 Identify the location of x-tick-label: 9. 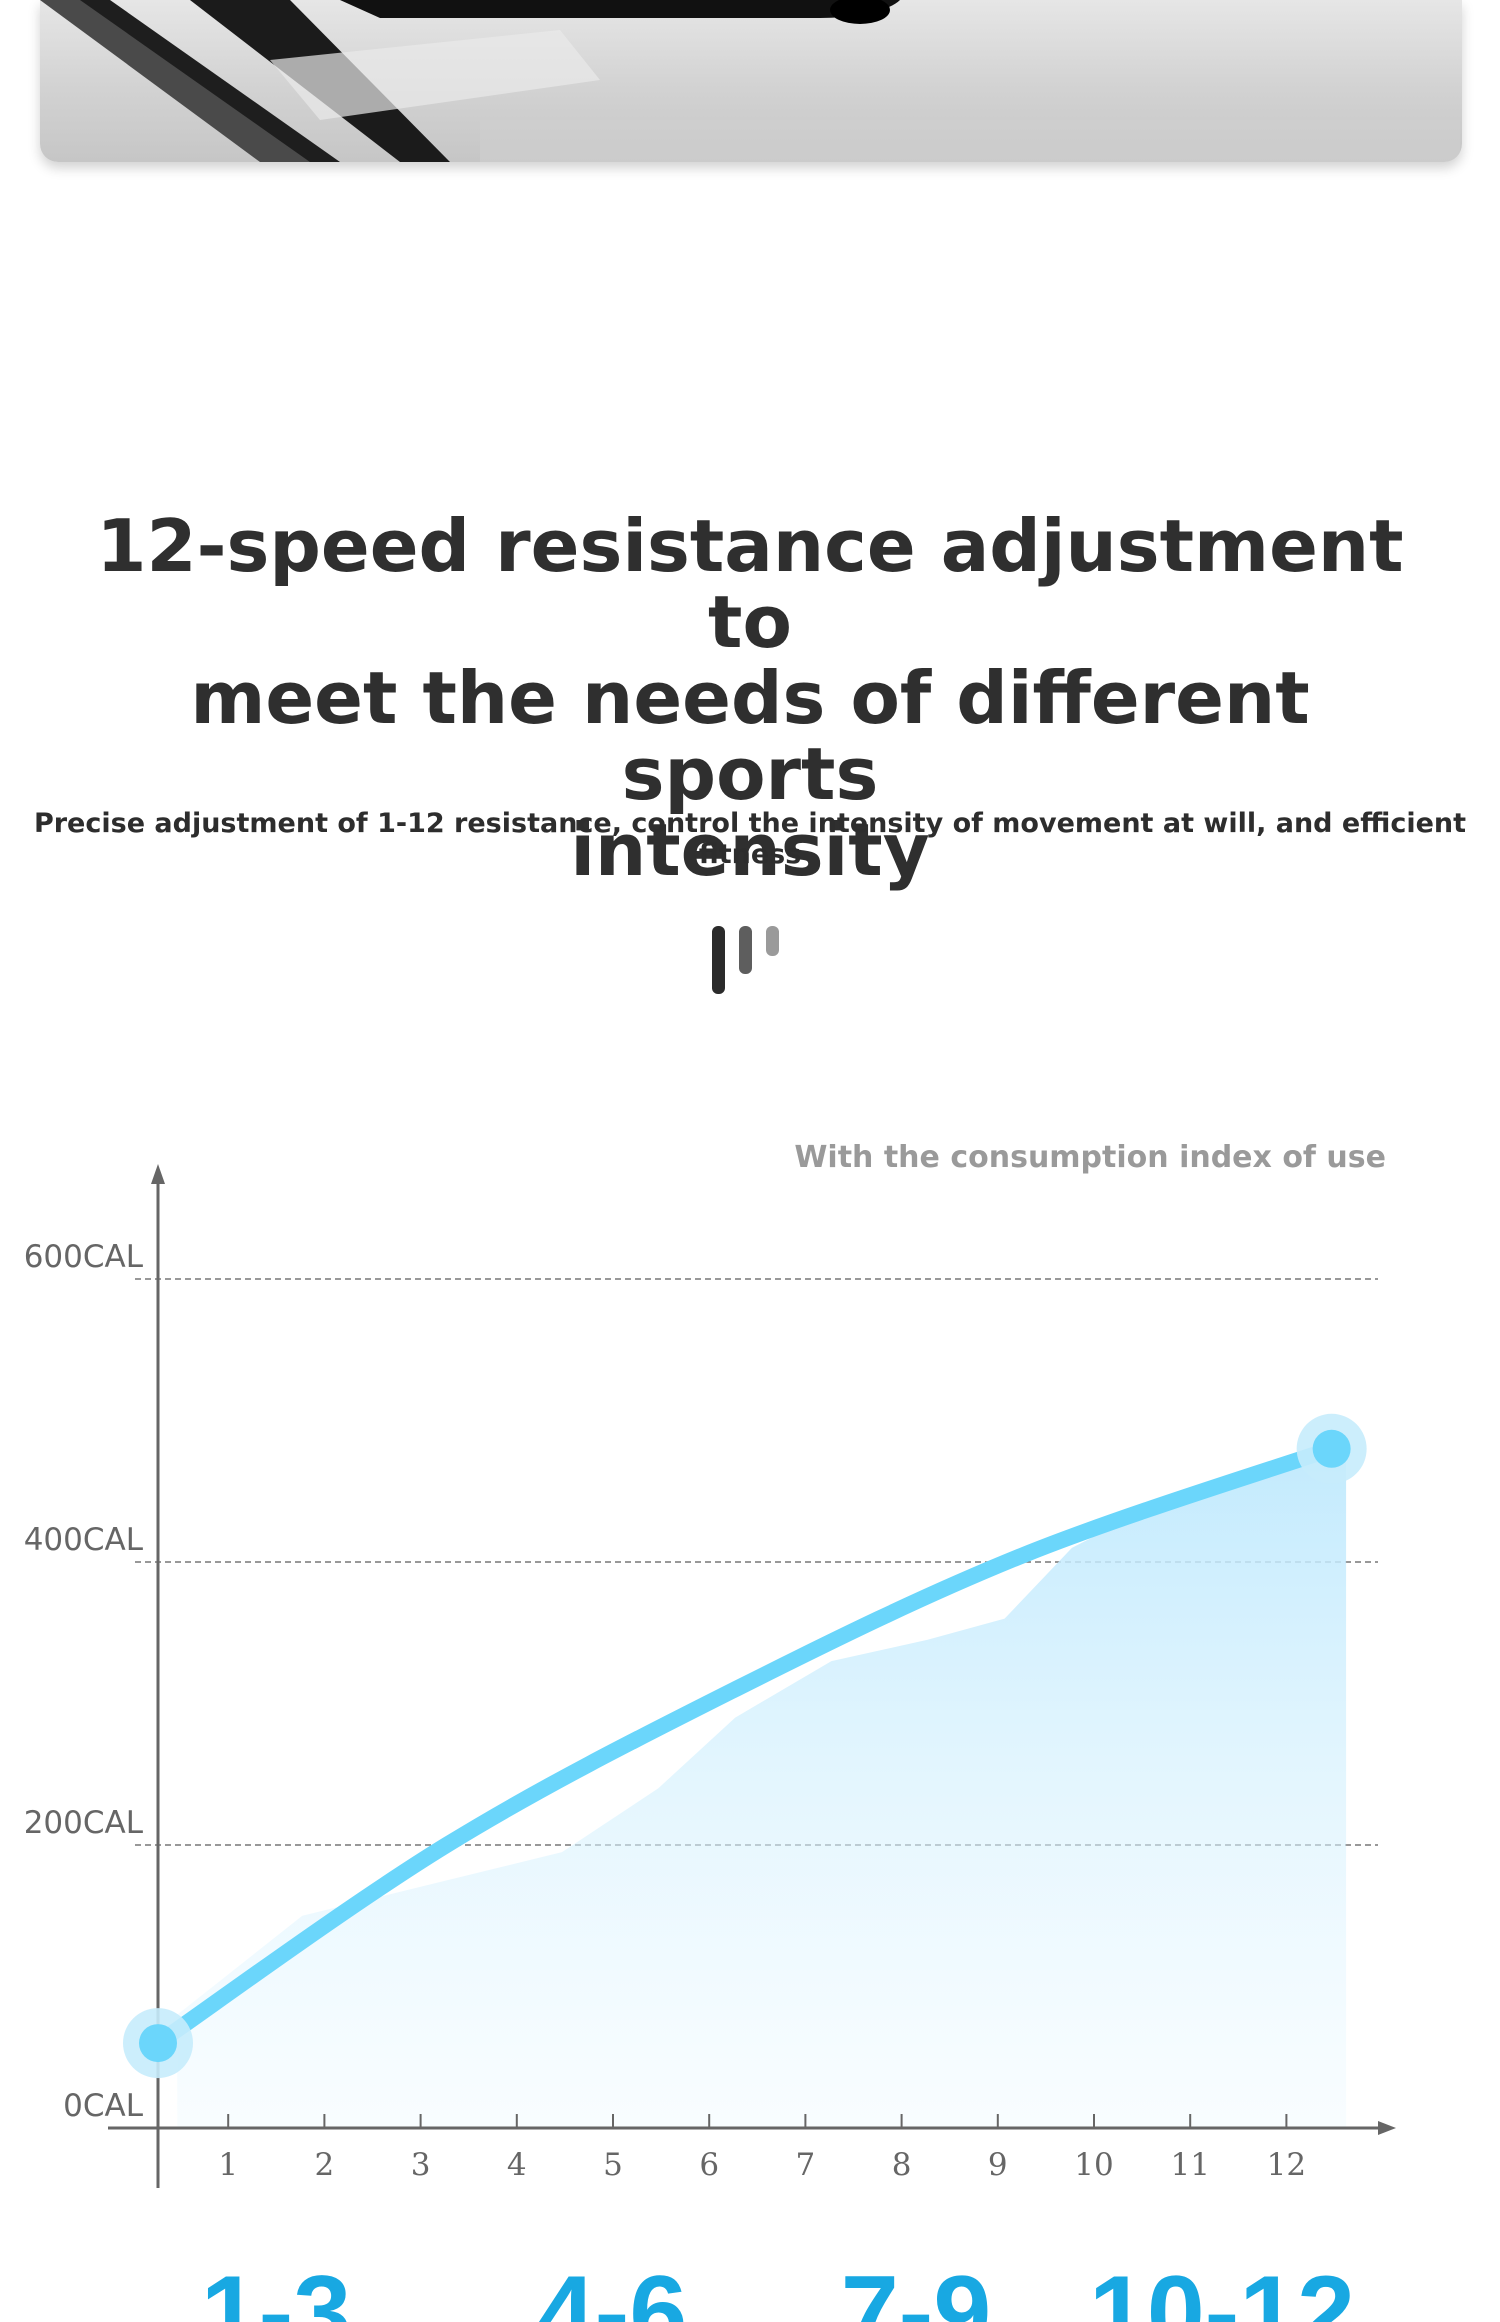
(998, 2165).